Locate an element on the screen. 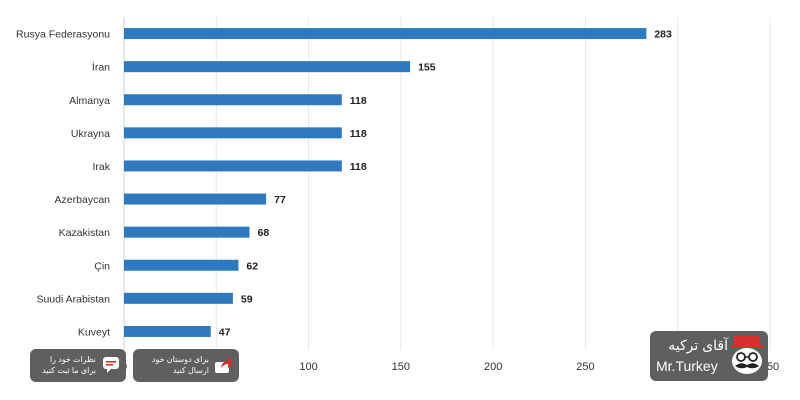  value-label: 77 is located at coordinates (280, 200).